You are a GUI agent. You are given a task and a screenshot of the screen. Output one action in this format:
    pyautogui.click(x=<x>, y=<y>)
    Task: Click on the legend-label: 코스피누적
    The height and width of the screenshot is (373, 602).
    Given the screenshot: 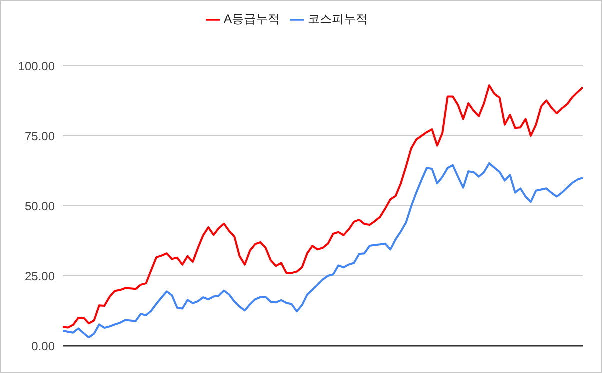 What is the action you would take?
    pyautogui.click(x=338, y=19)
    